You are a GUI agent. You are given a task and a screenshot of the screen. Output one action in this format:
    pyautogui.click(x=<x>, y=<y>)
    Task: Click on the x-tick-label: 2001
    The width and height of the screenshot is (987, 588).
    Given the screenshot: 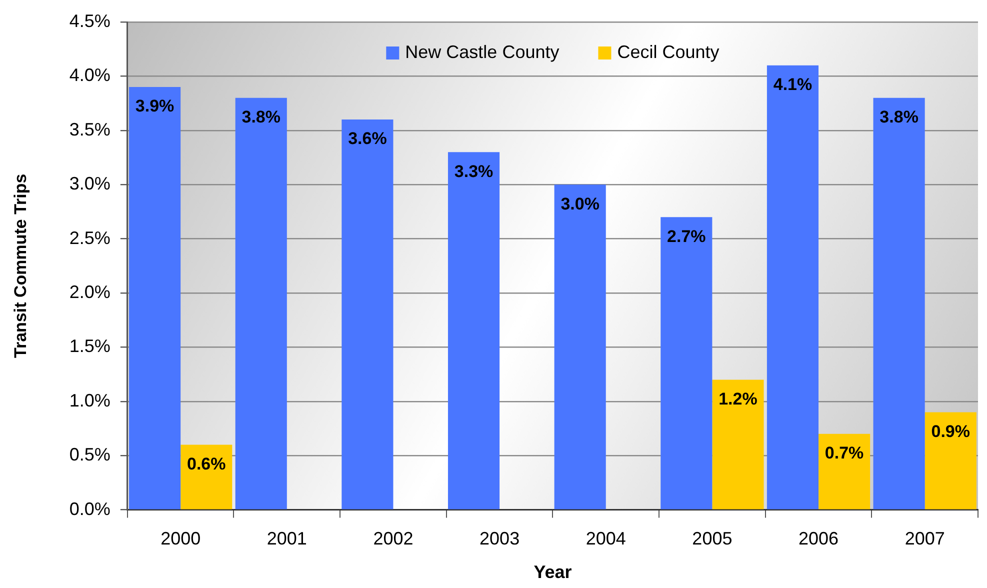 What is the action you would take?
    pyautogui.click(x=286, y=538)
    